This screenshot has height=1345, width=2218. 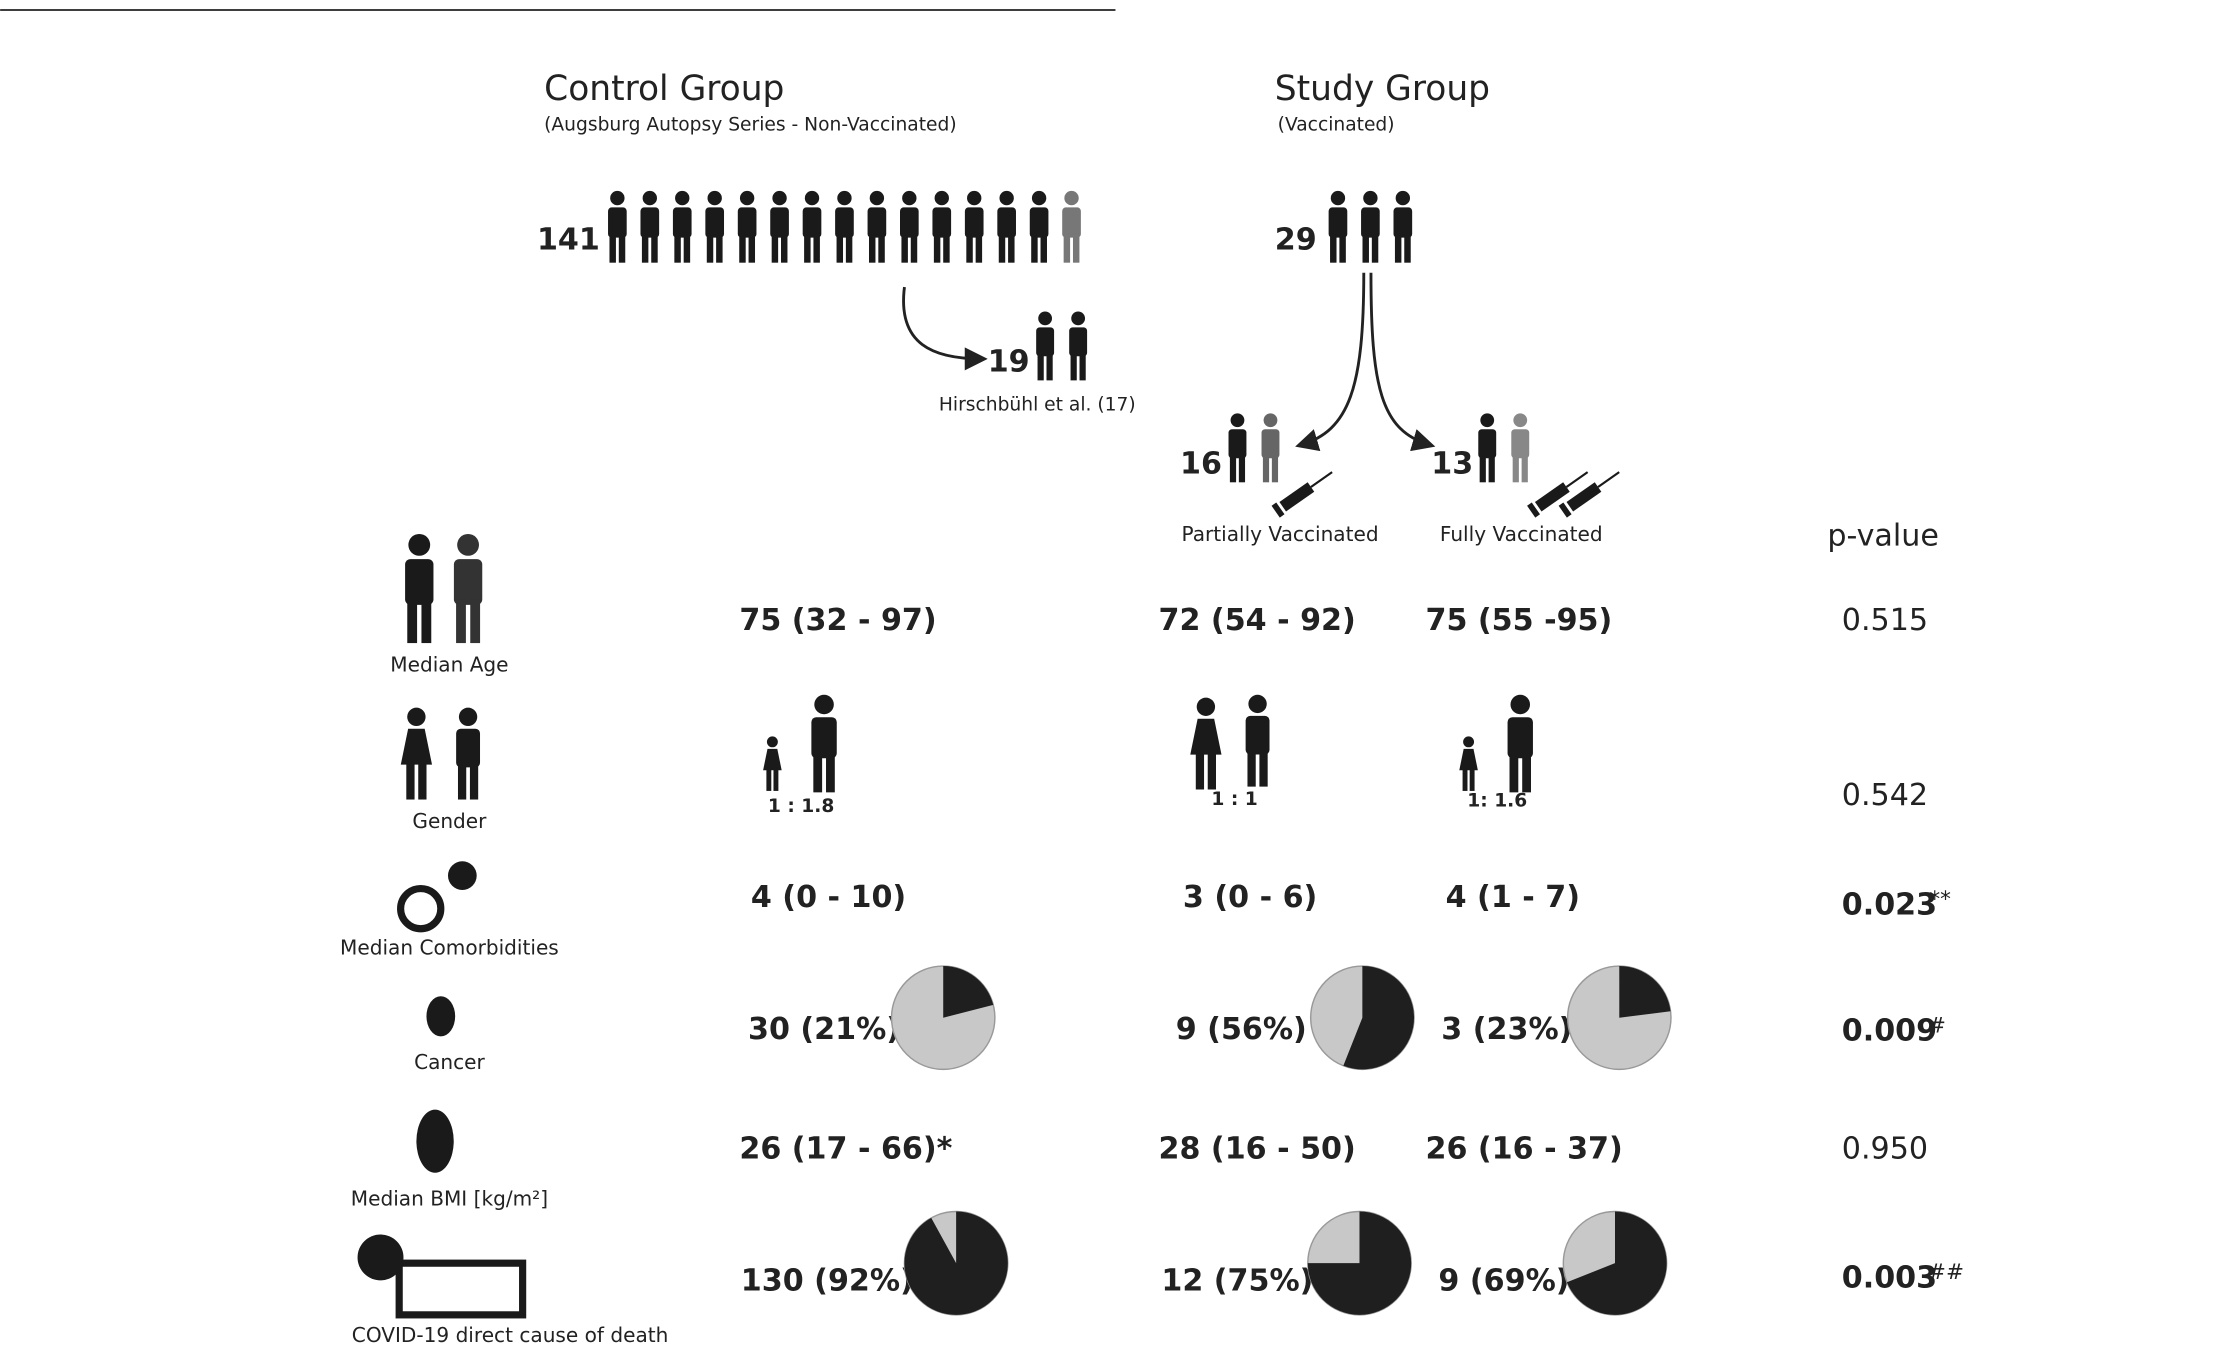 What do you see at coordinates (1946, 1272) in the screenshot?
I see `p-value-mark: ##` at bounding box center [1946, 1272].